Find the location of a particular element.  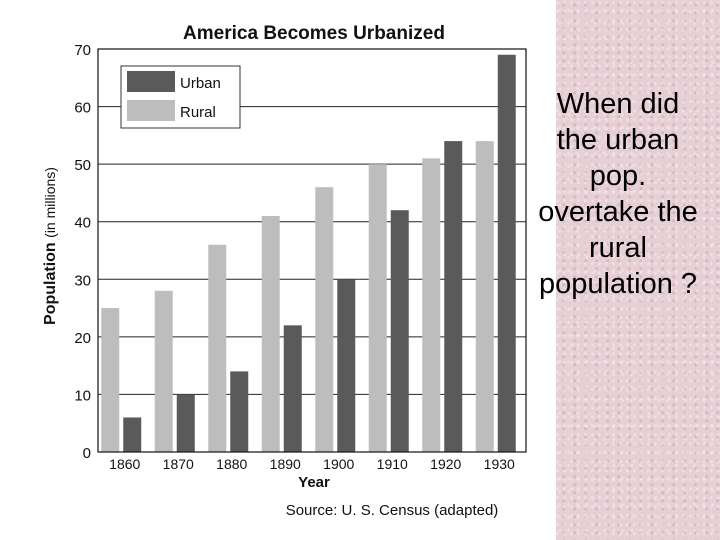

x-tick-labels: 1860 1870 1880 1890 1900 1910 1920 1930 is located at coordinates (312, 464).